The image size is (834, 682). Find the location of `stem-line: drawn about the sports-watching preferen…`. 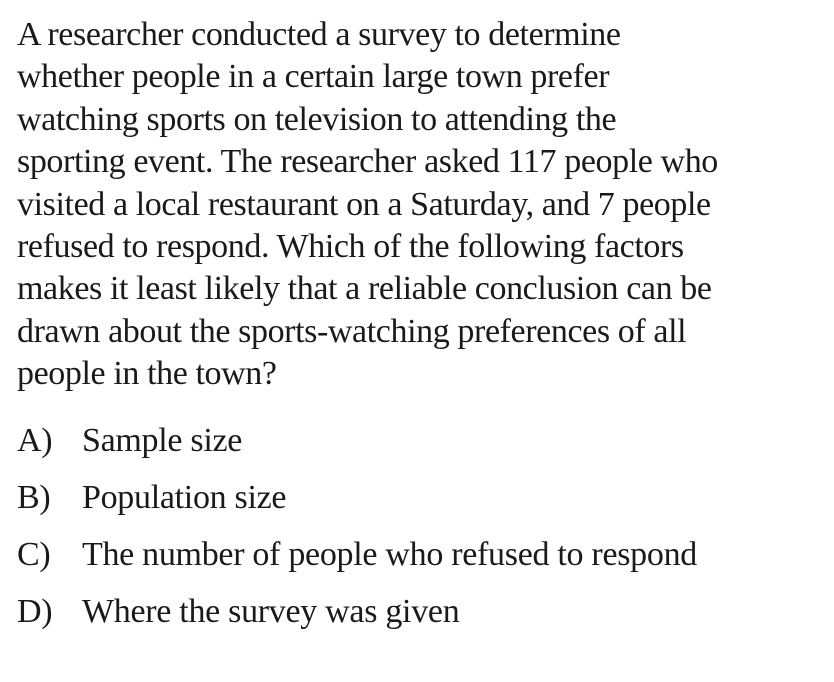

stem-line: drawn about the sports-watching preferen… is located at coordinates (352, 331).